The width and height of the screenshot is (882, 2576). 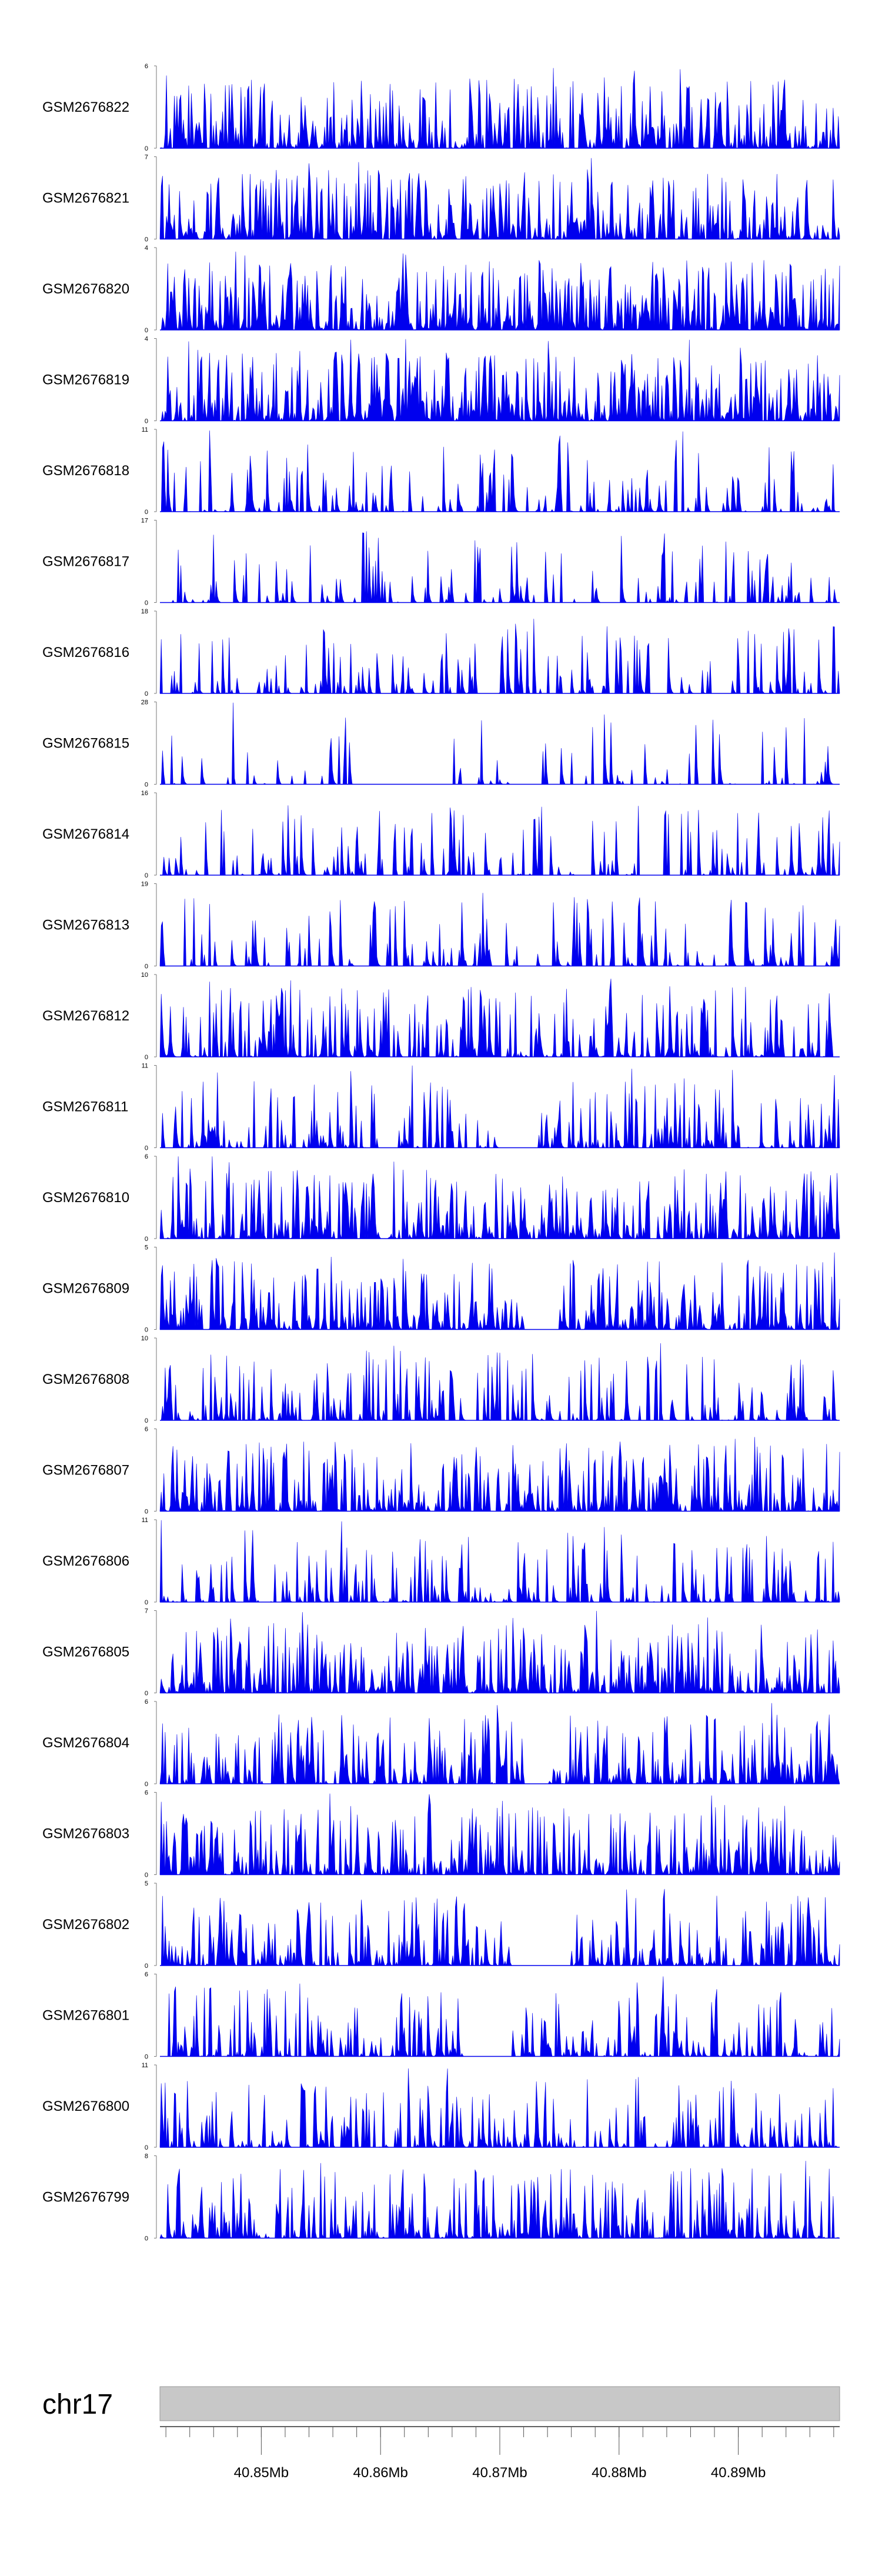 What do you see at coordinates (144, 521) in the screenshot?
I see `y-max-label: 17` at bounding box center [144, 521].